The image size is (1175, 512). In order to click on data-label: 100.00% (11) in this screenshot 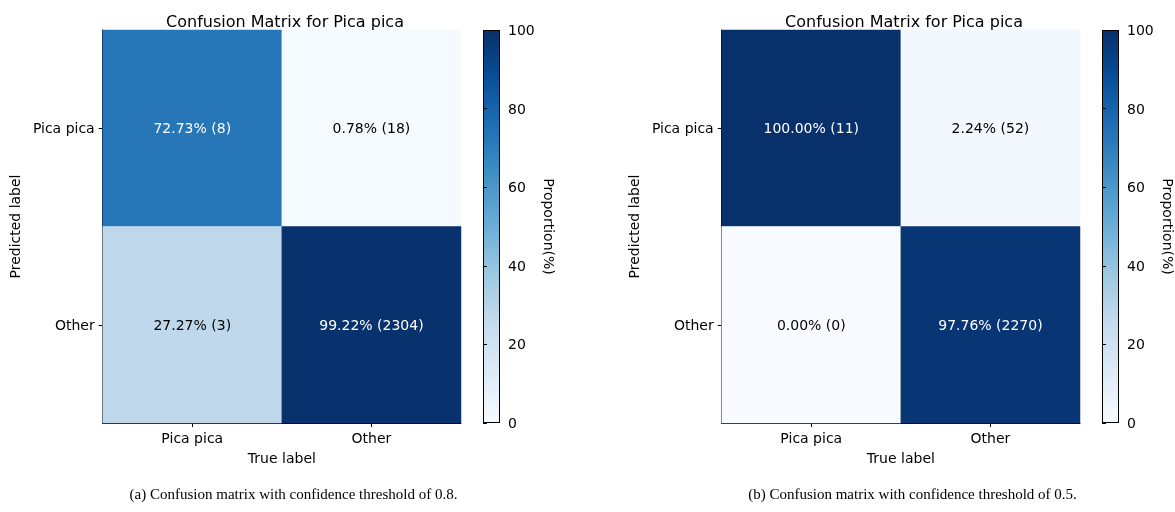, I will do `click(811, 128)`.